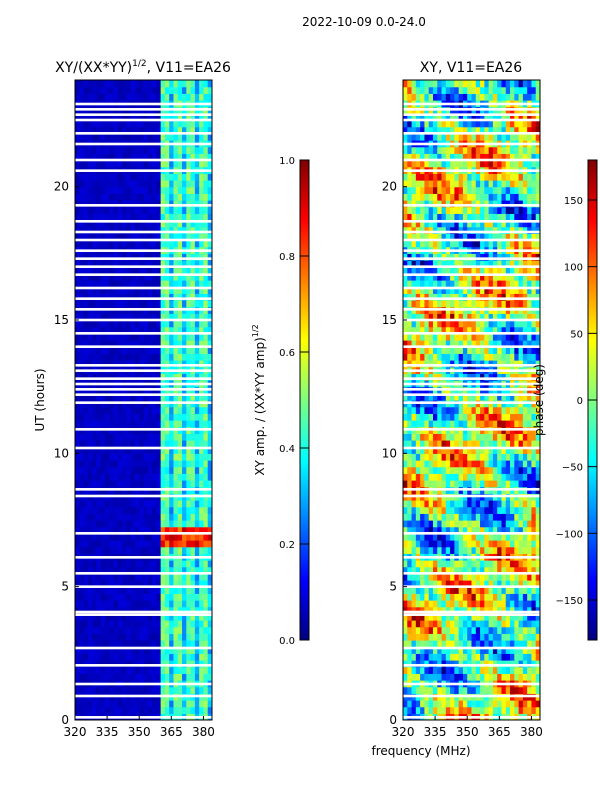  What do you see at coordinates (65, 587) in the screenshot?
I see `y-tick-label: 5` at bounding box center [65, 587].